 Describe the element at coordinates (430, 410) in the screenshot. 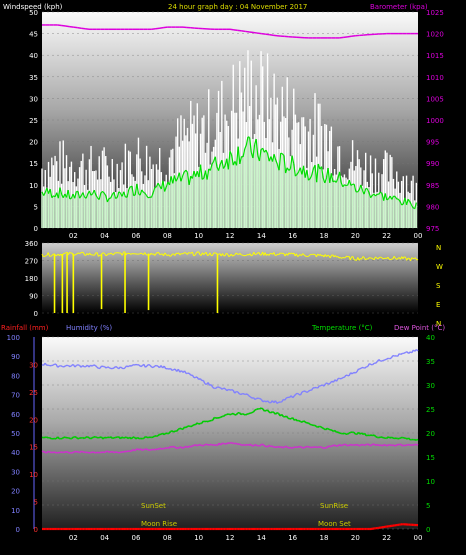

I see `temperature-y-tick: 25` at that location.